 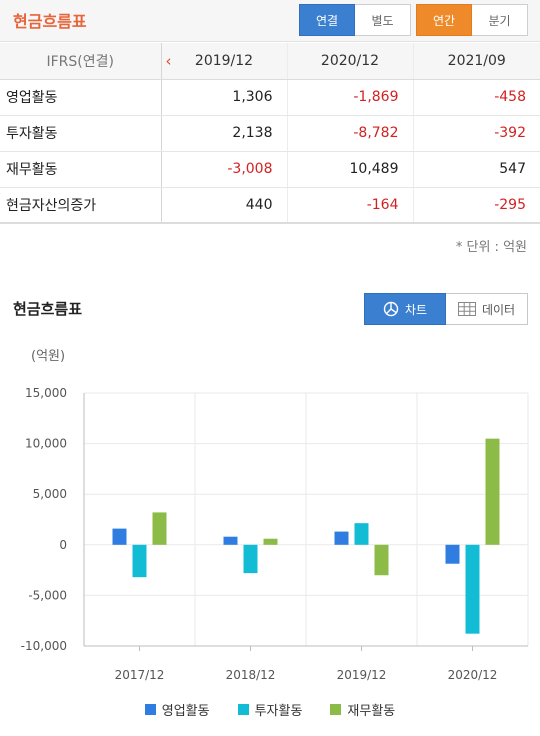 What do you see at coordinates (270, 21) in the screenshot?
I see `header-bar: 현금흐름표 연결 별도 연간 분기` at bounding box center [270, 21].